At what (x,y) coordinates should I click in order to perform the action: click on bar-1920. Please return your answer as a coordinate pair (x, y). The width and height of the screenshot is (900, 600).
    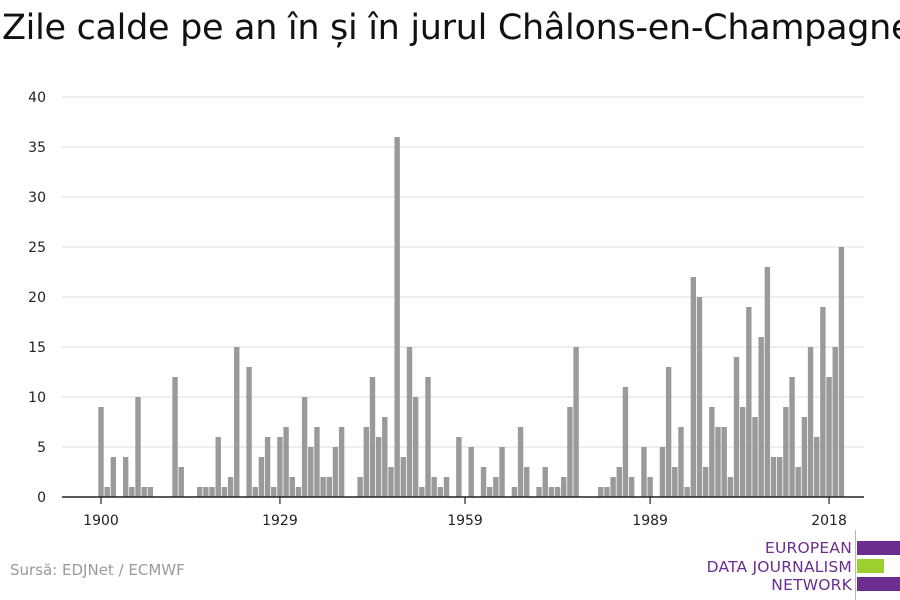
    Looking at the image, I should click on (224, 492).